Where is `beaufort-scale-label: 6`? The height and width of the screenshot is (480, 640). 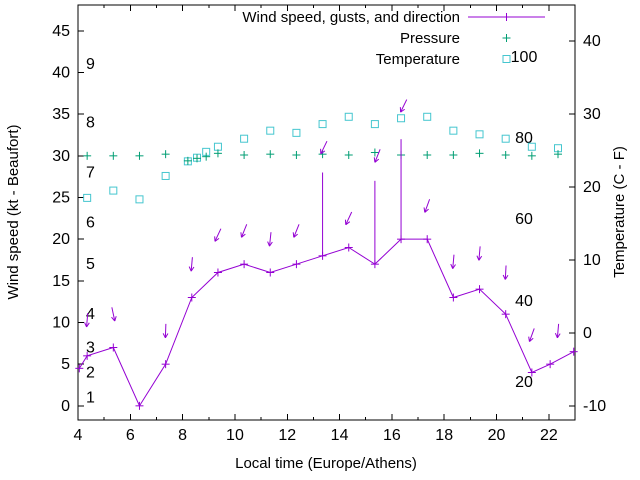 beaufort-scale-label: 6 is located at coordinates (90, 223).